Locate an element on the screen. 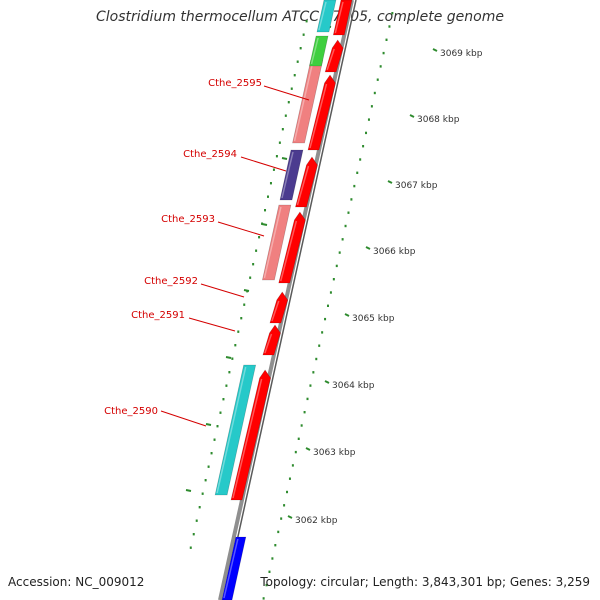 The height and width of the screenshot is (600, 600). feature-cthe-2593-forward is located at coordinates (292, 247).